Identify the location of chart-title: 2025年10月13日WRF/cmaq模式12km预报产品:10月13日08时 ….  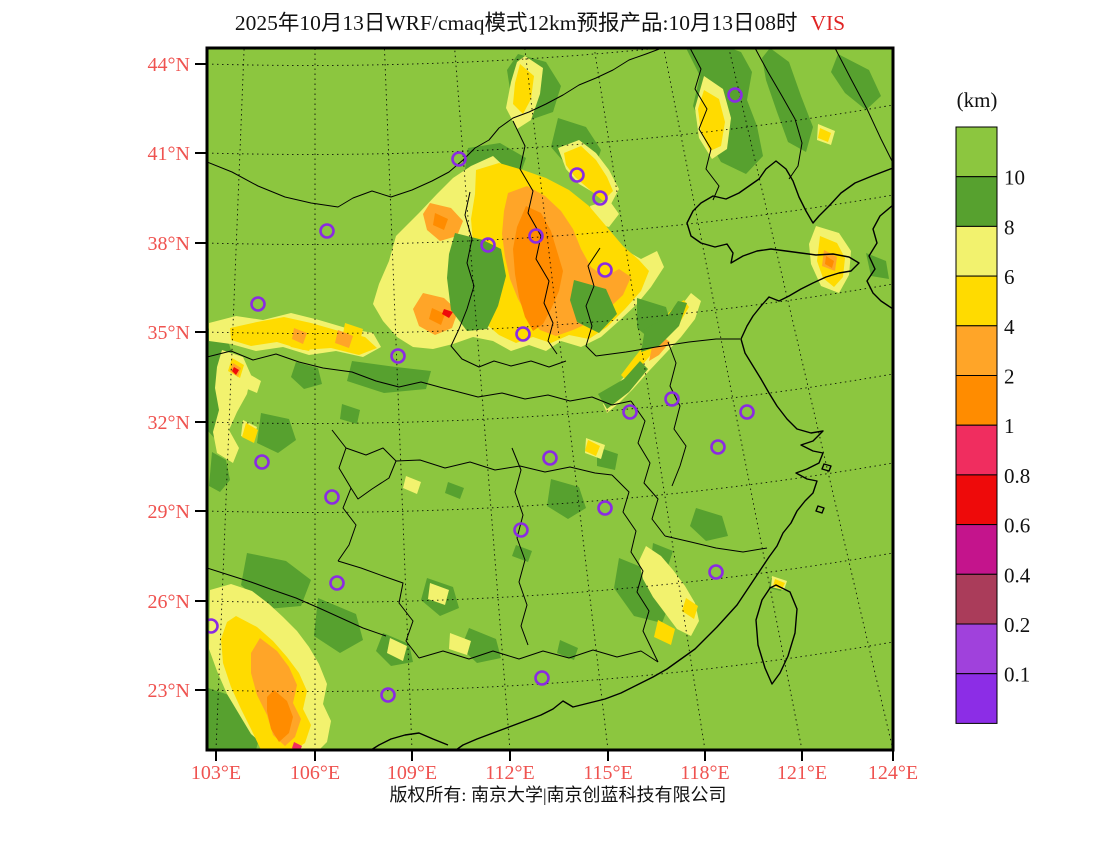
(540, 23).